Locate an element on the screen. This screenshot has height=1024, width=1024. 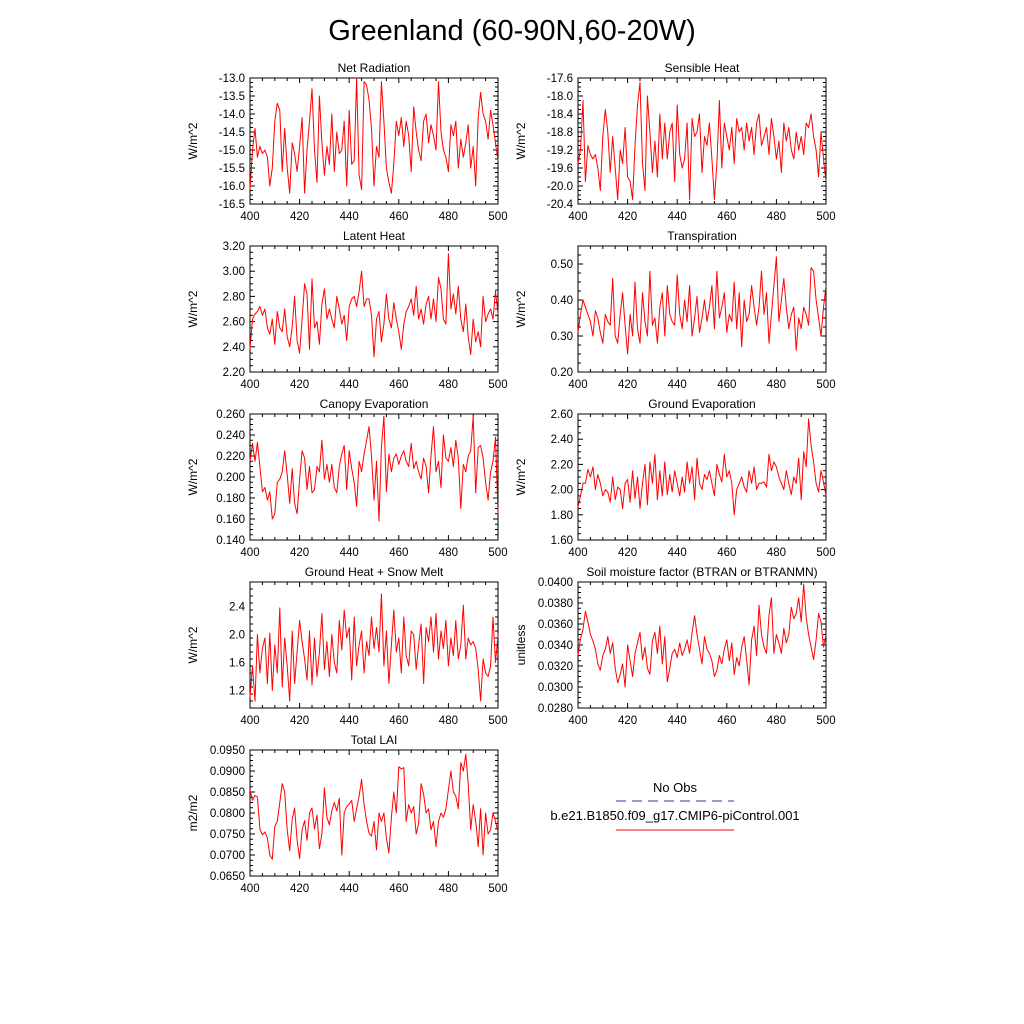
y-tick-label: 0.50 is located at coordinates (562, 265).